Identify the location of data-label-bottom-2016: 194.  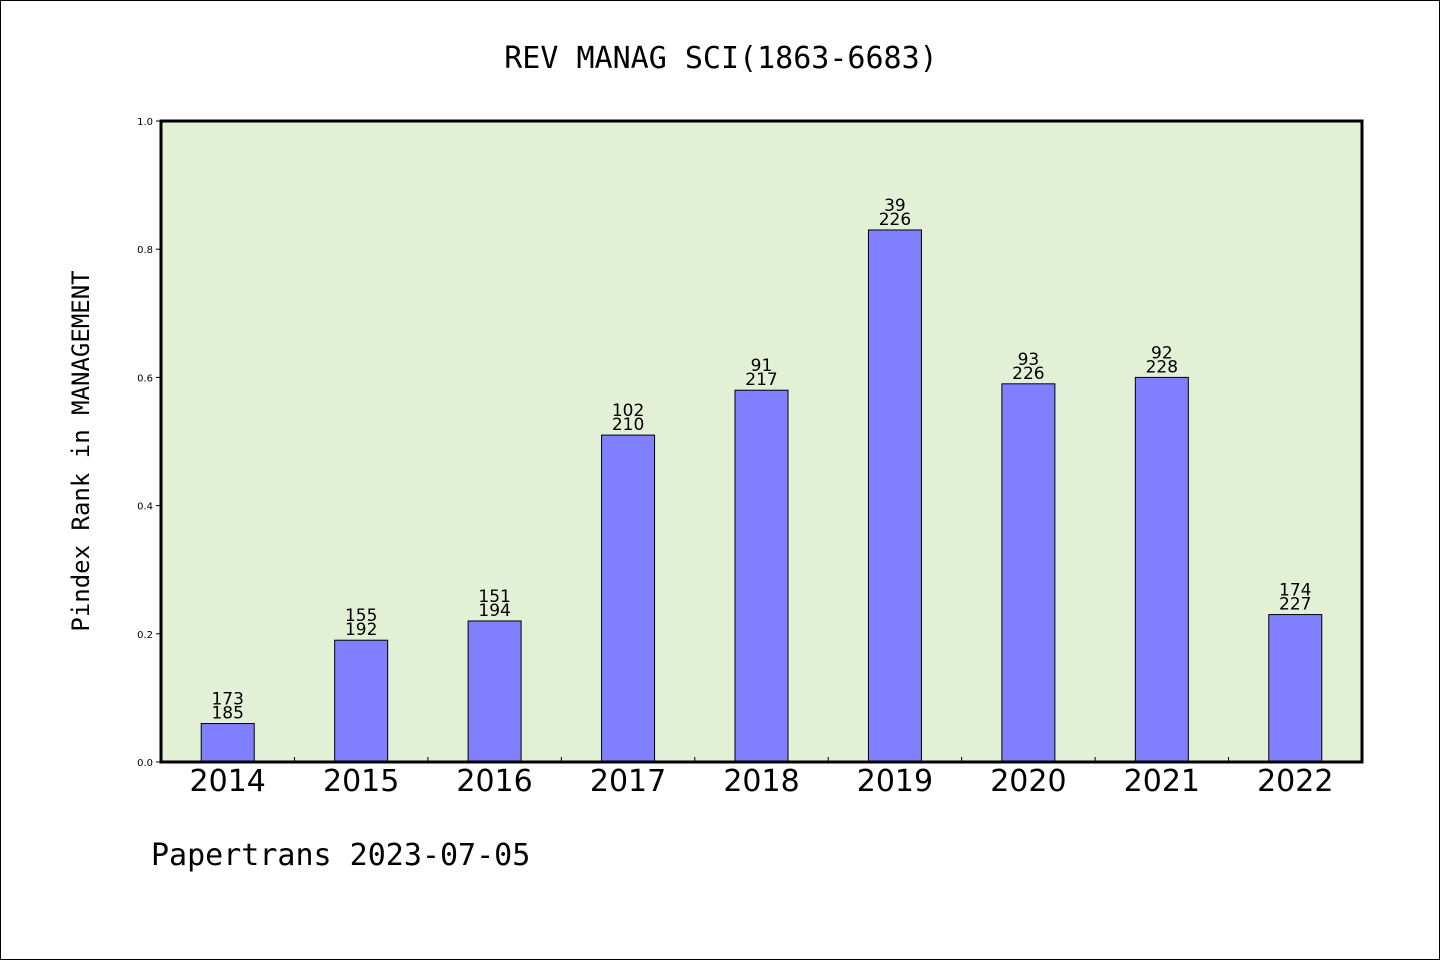
(494, 611).